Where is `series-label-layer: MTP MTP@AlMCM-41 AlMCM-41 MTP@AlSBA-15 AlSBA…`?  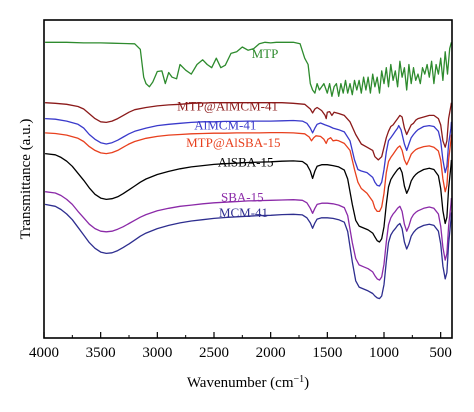
series-label-layer: MTP MTP@AlMCM-41 AlMCM-41 MTP@AlSBA-15 AlSBA… is located at coordinates (228, 133).